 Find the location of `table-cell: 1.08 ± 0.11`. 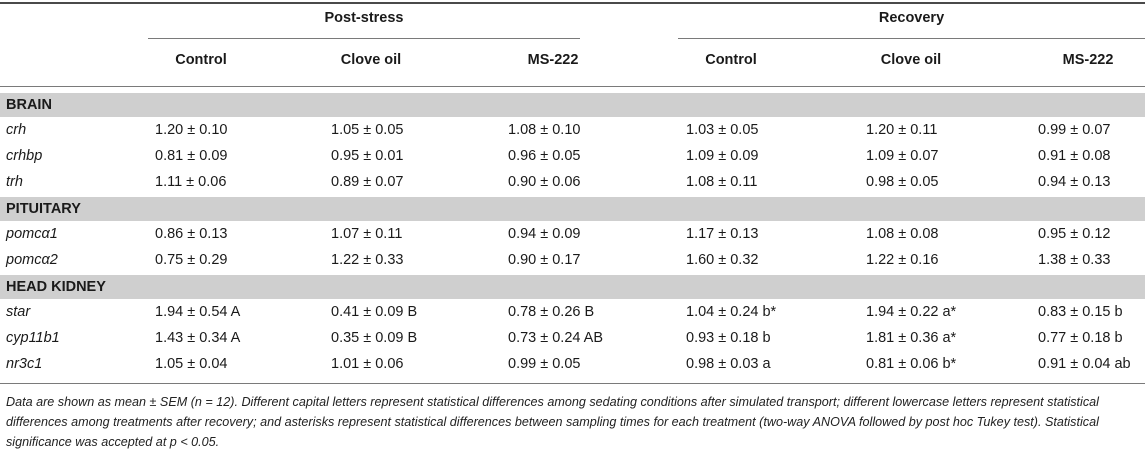

table-cell: 1.08 ± 0.11 is located at coordinates (722, 182).